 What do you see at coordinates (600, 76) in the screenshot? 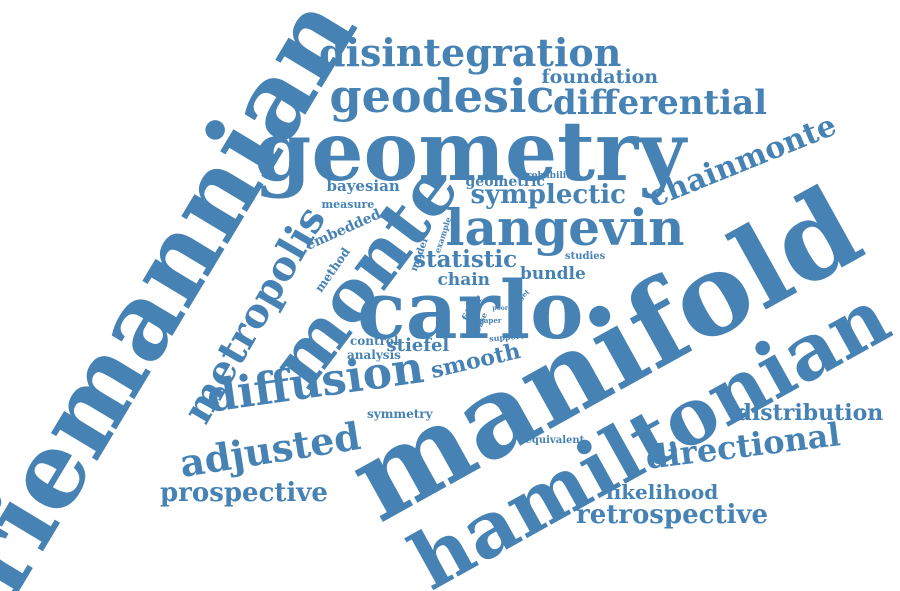
I see `word-foundation: foundation` at bounding box center [600, 76].